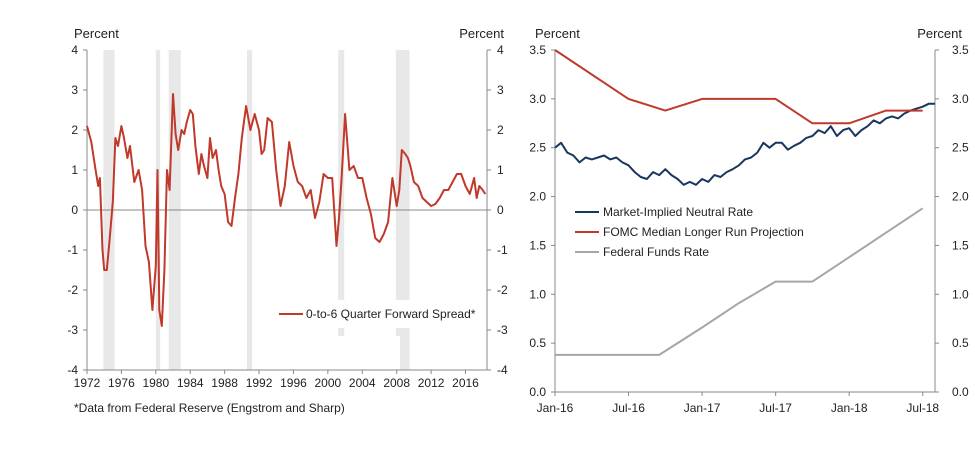  Describe the element at coordinates (775, 408) in the screenshot. I see `x-tick-label: Jul-17` at that location.